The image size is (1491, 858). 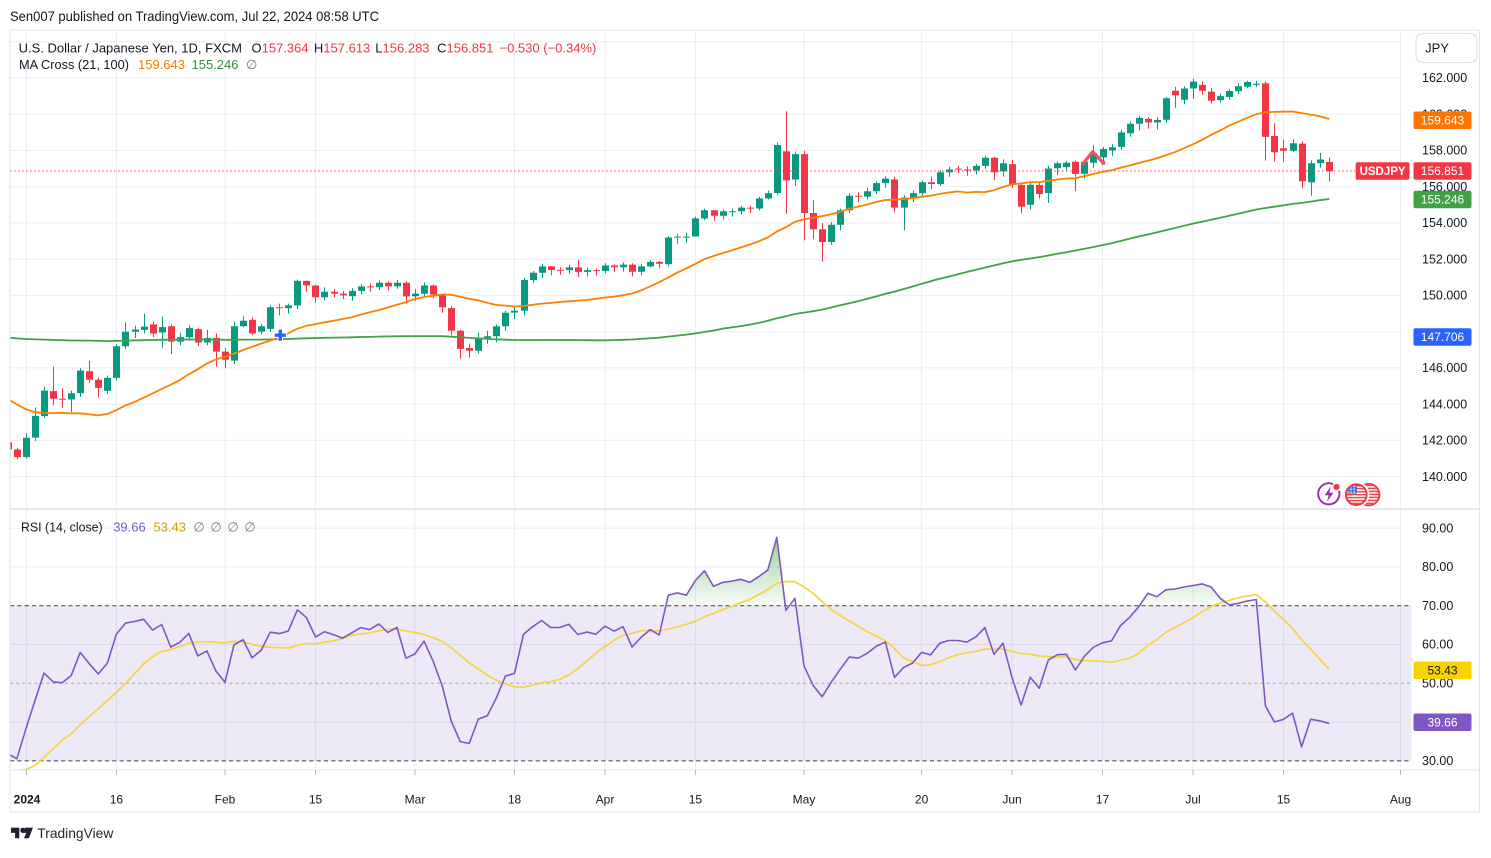 What do you see at coordinates (1444, 78) in the screenshot?
I see `svg-text: 162.000` at bounding box center [1444, 78].